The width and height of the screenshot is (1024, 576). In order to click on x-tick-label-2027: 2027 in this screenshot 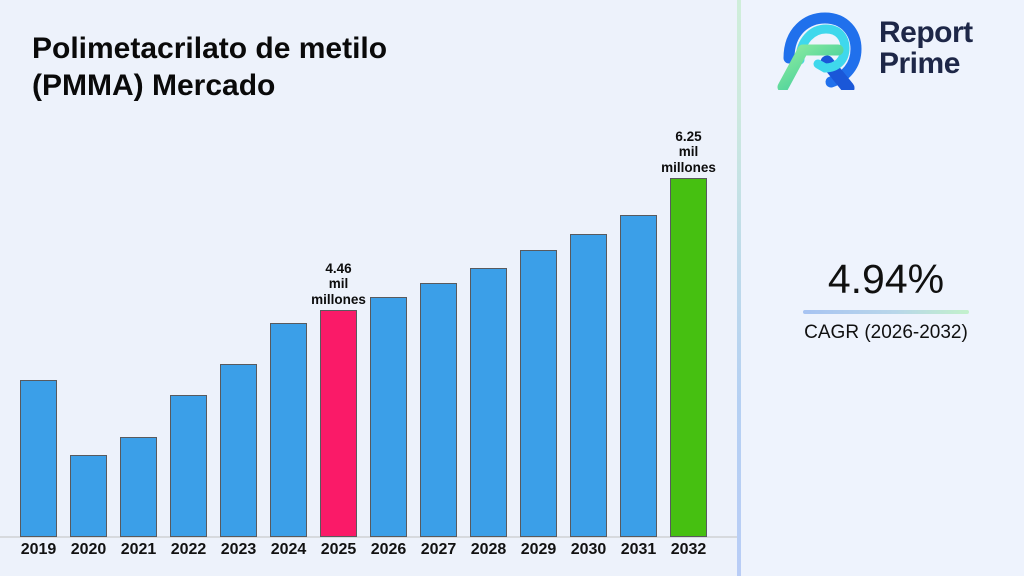, I will do `click(438, 549)`.